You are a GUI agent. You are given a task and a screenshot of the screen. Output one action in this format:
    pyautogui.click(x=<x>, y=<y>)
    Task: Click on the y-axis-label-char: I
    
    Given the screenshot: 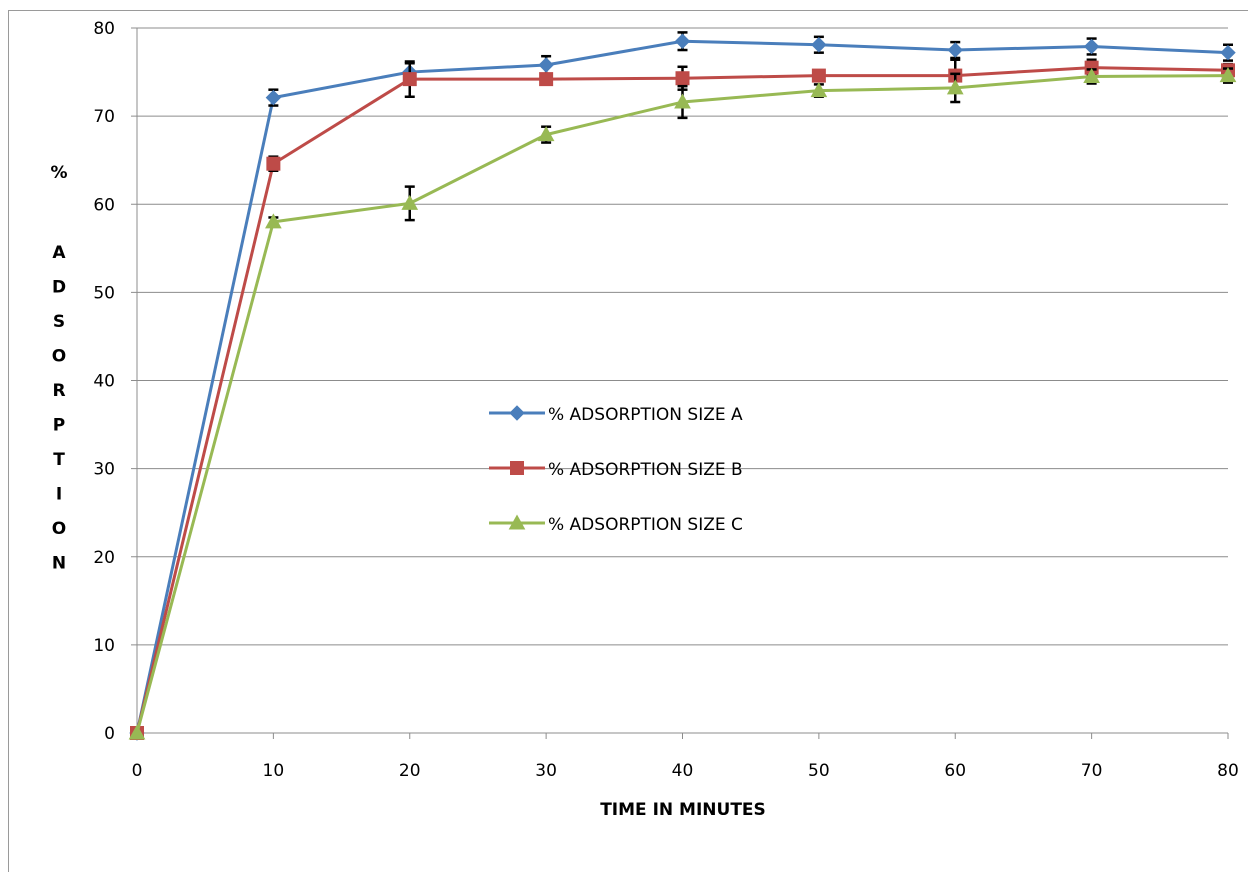 What is the action you would take?
    pyautogui.click(x=59, y=495)
    